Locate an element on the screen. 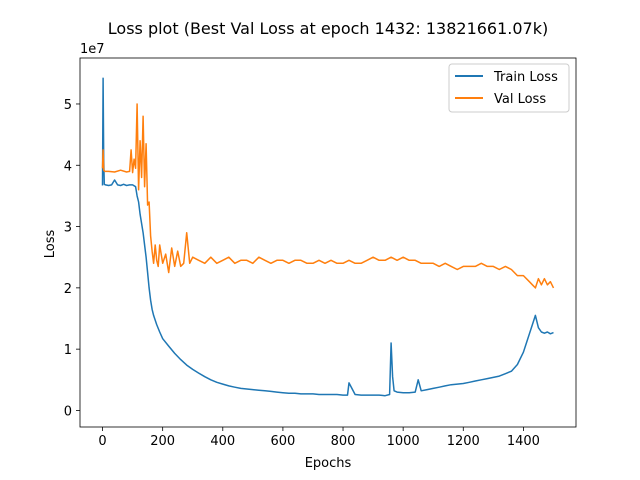 The width and height of the screenshot is (640, 480). legend-label-train-loss: Train Loss is located at coordinates (525, 77).